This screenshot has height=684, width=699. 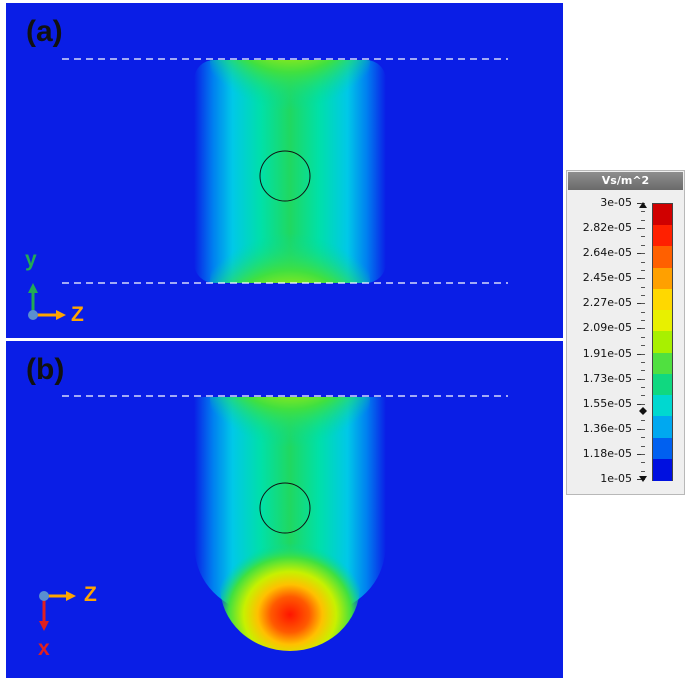 I want to click on legend-tick-label: 2.45e-05, so click(x=607, y=278).